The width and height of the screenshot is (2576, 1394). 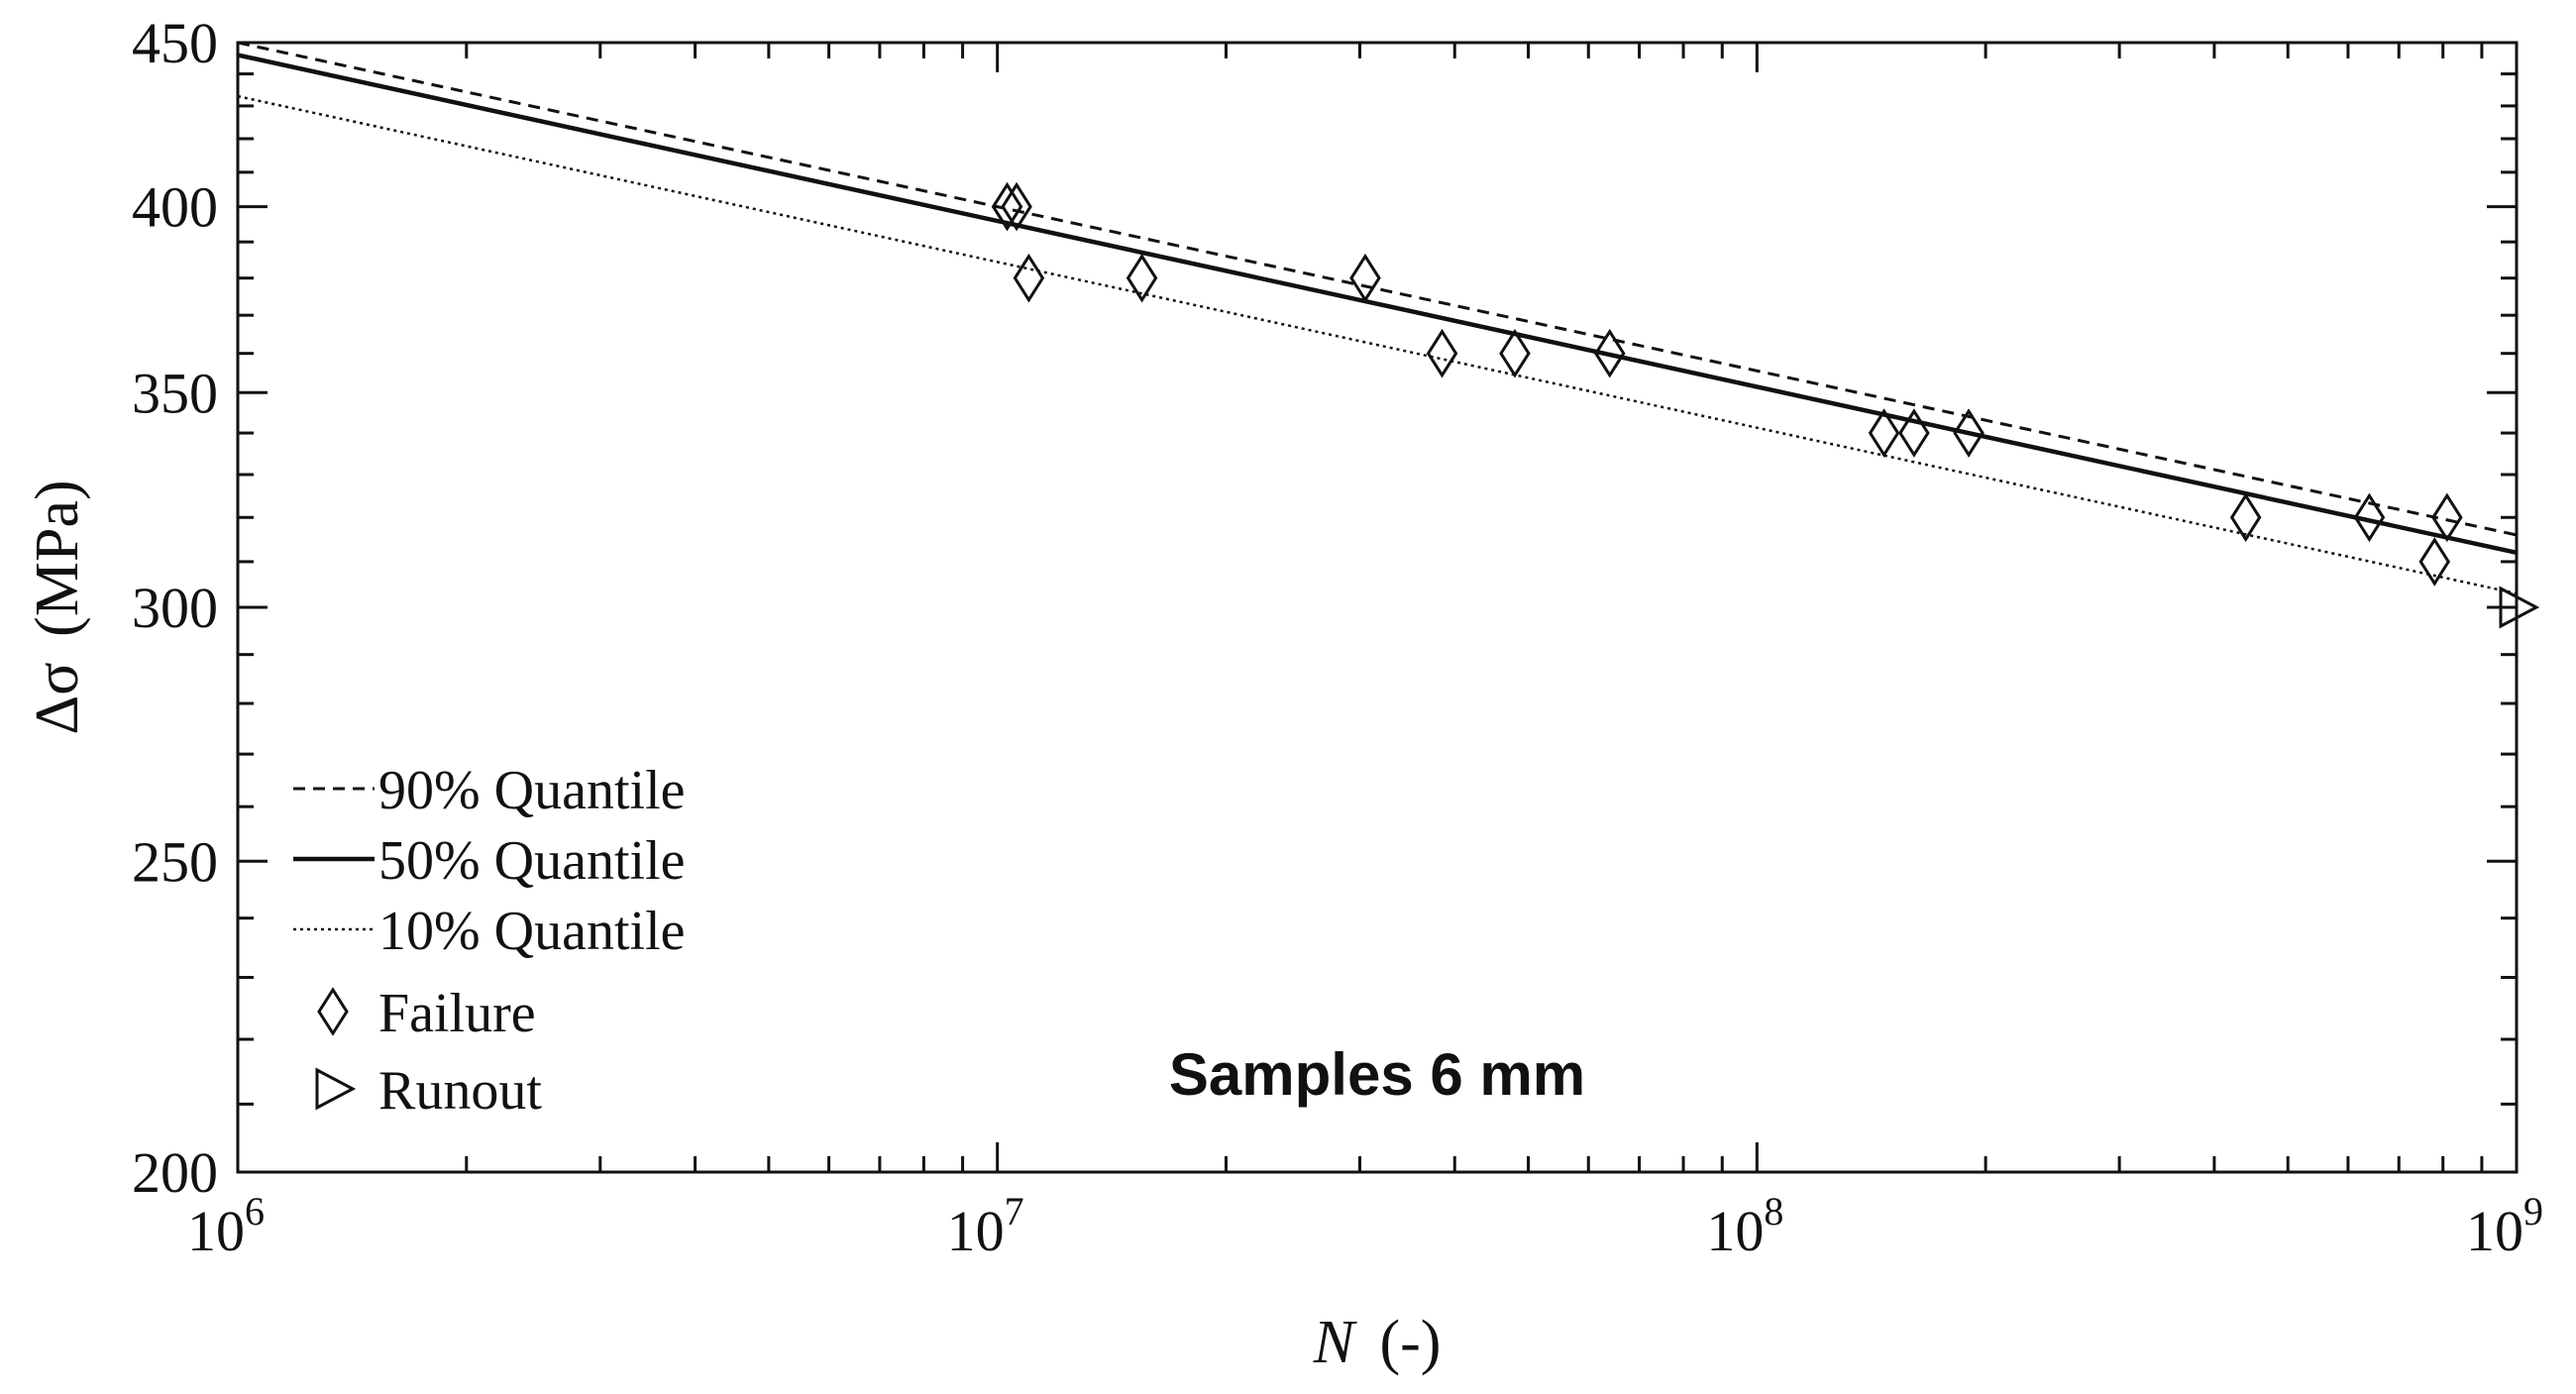 What do you see at coordinates (457, 1013) in the screenshot?
I see `legend-label: Failure` at bounding box center [457, 1013].